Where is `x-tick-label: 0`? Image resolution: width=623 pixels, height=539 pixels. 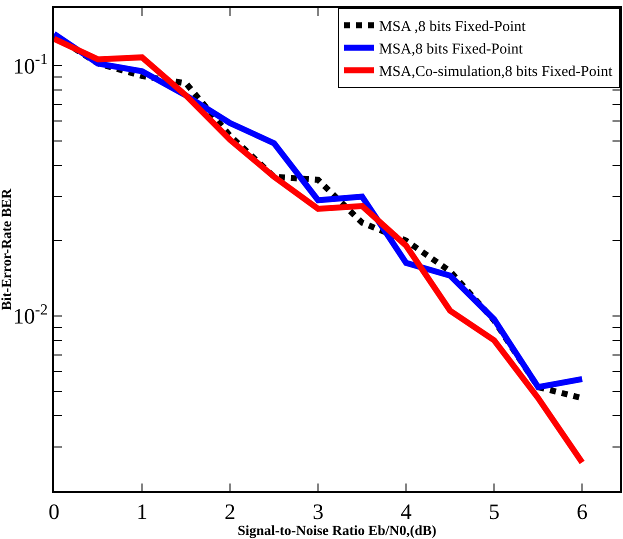
x-tick-label: 0 is located at coordinates (54, 511).